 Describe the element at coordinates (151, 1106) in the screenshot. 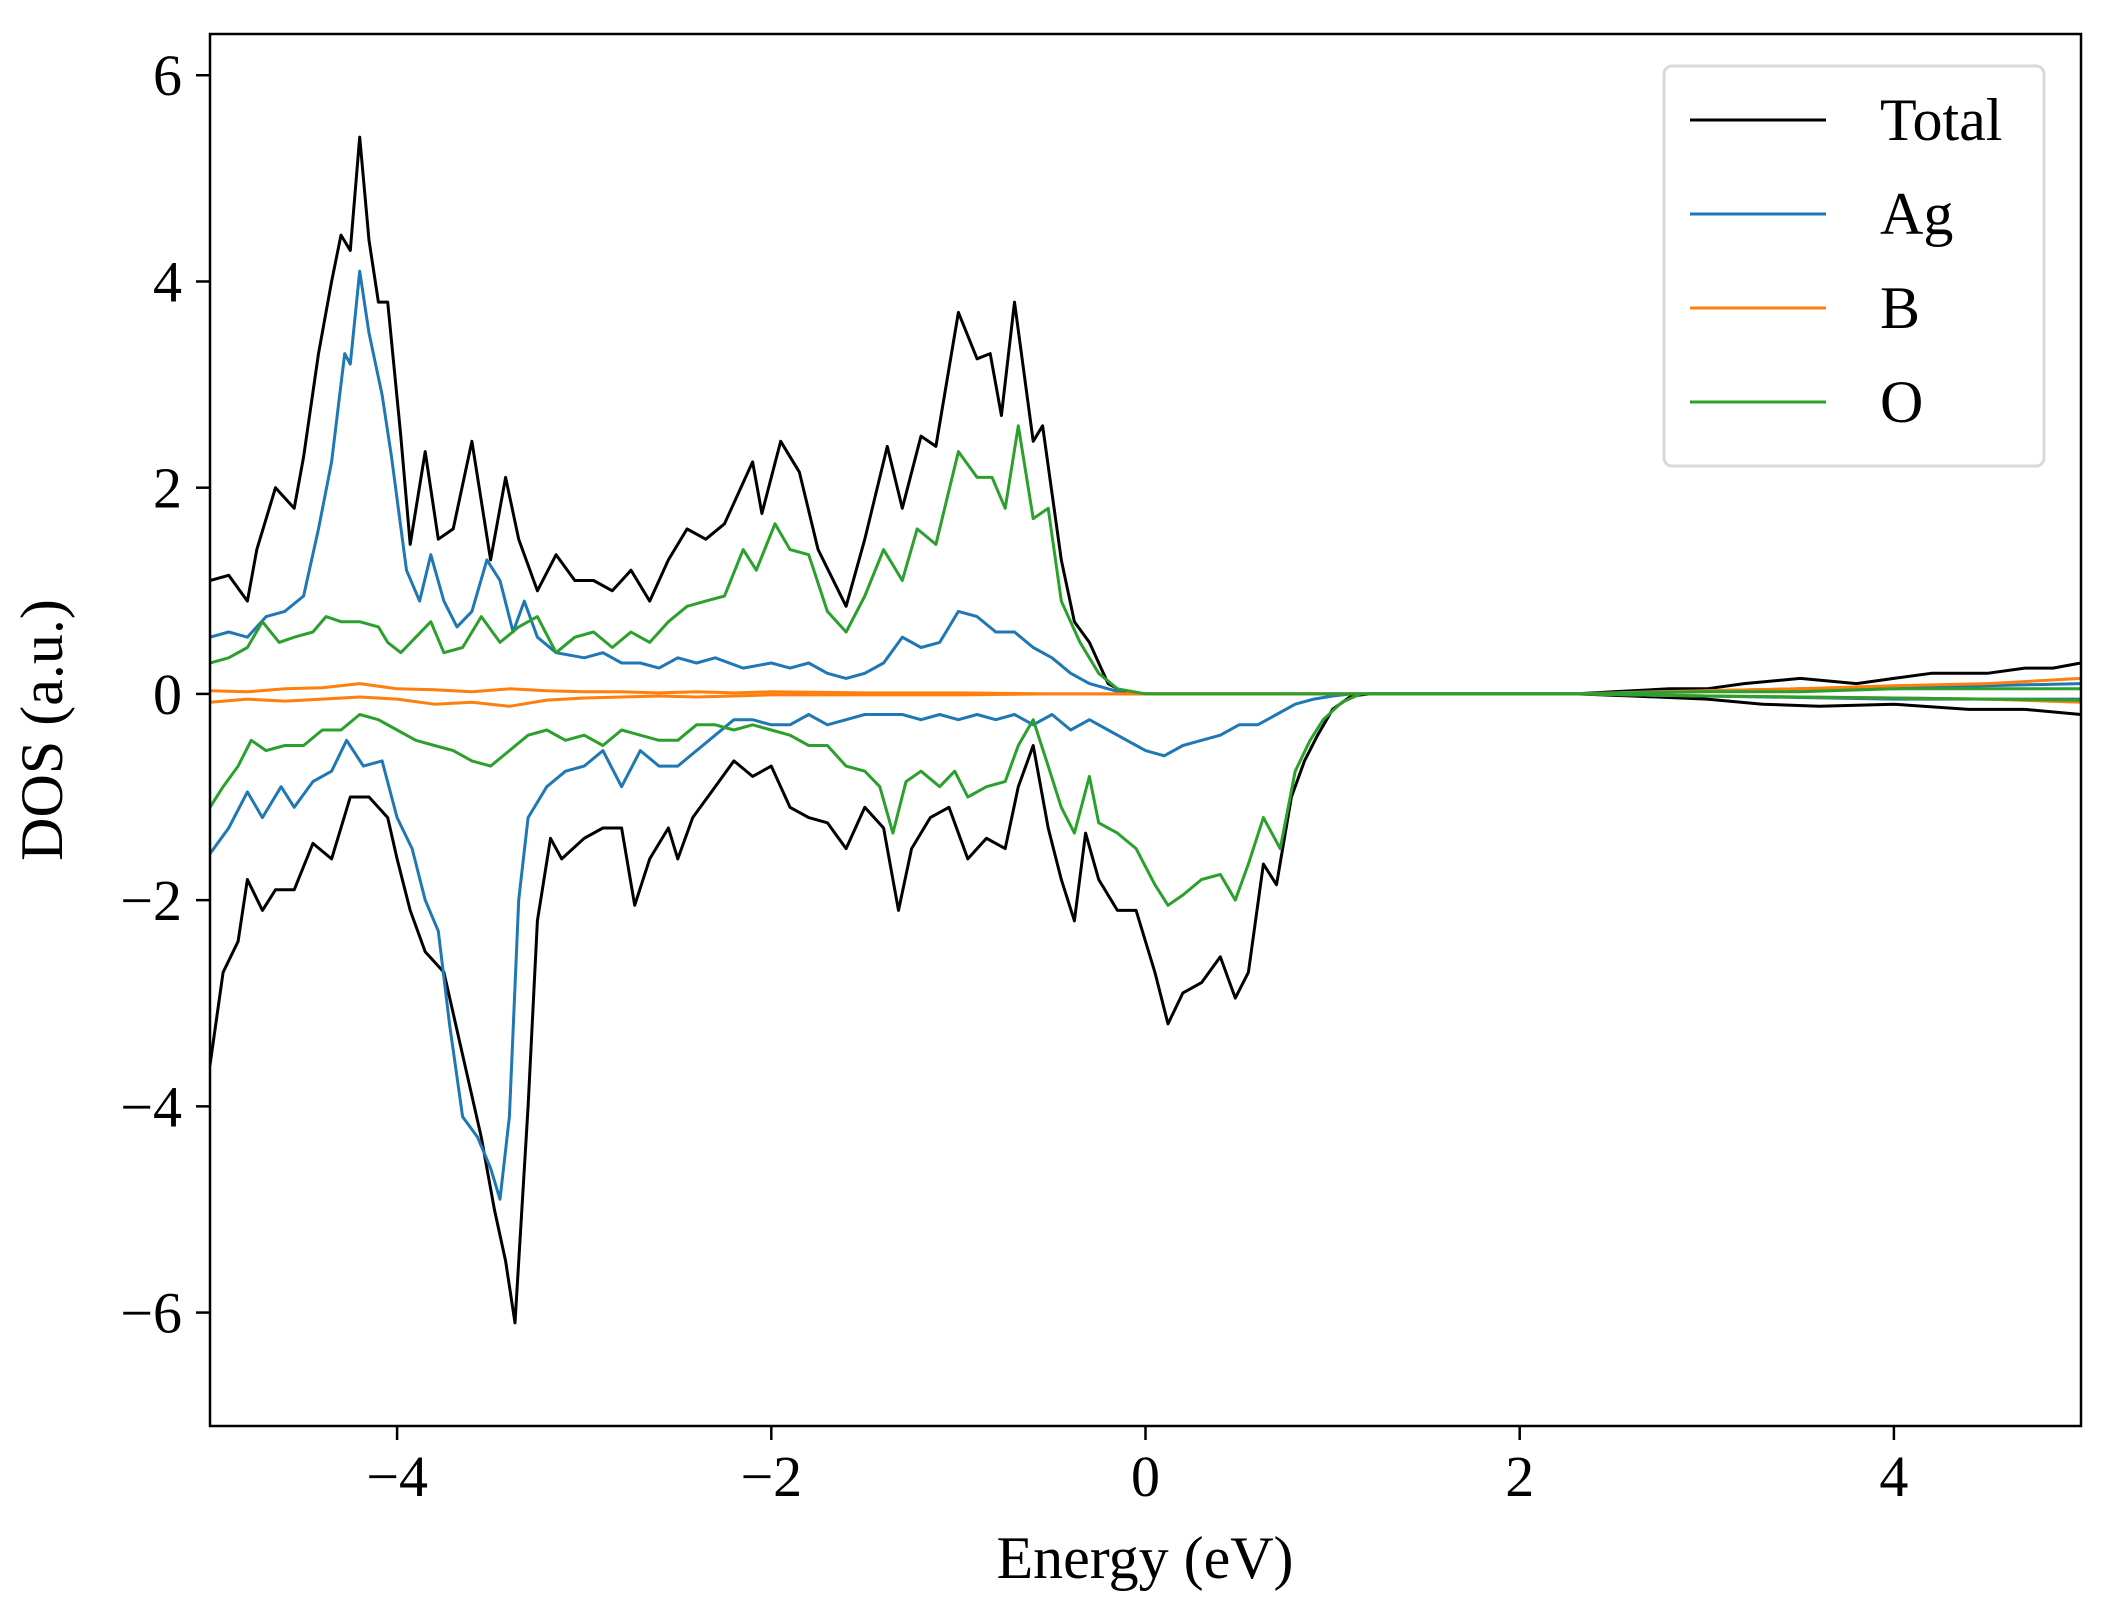

I see `y-tick-label: −4` at that location.